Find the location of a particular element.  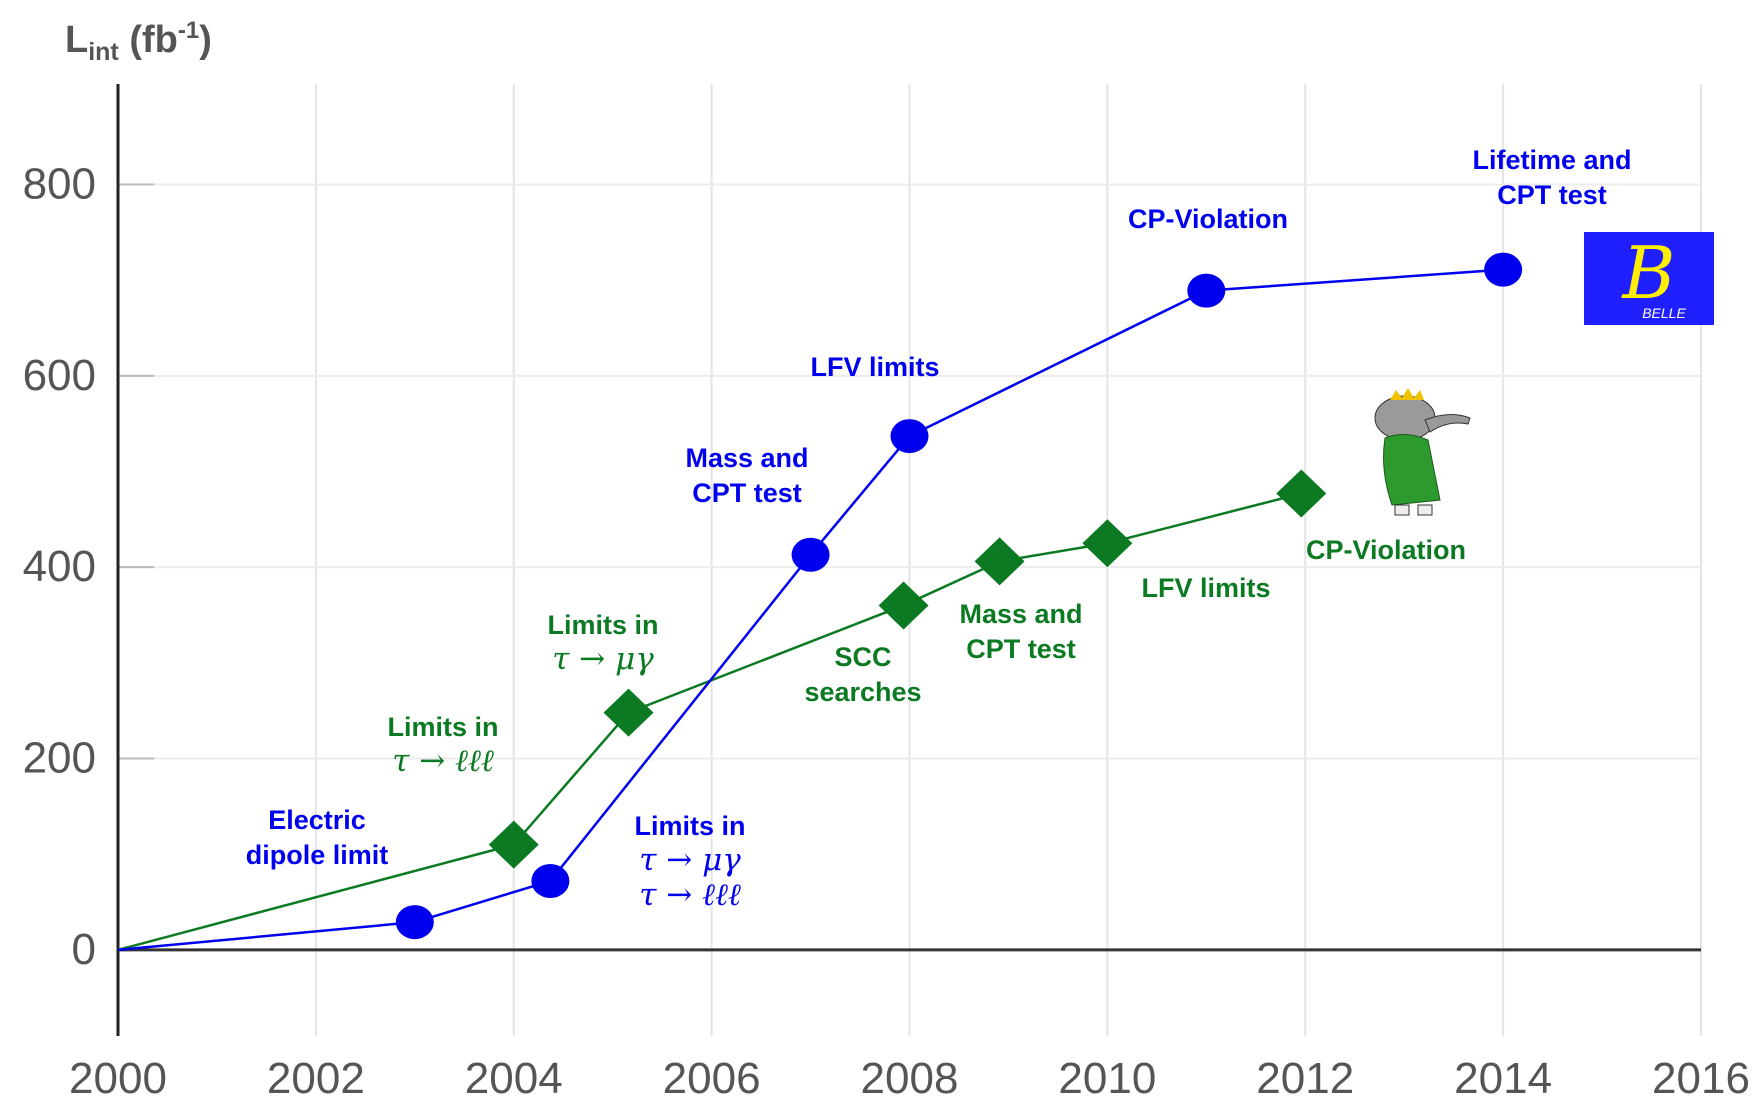

y-label-sup: -1 is located at coordinates (188, 30).